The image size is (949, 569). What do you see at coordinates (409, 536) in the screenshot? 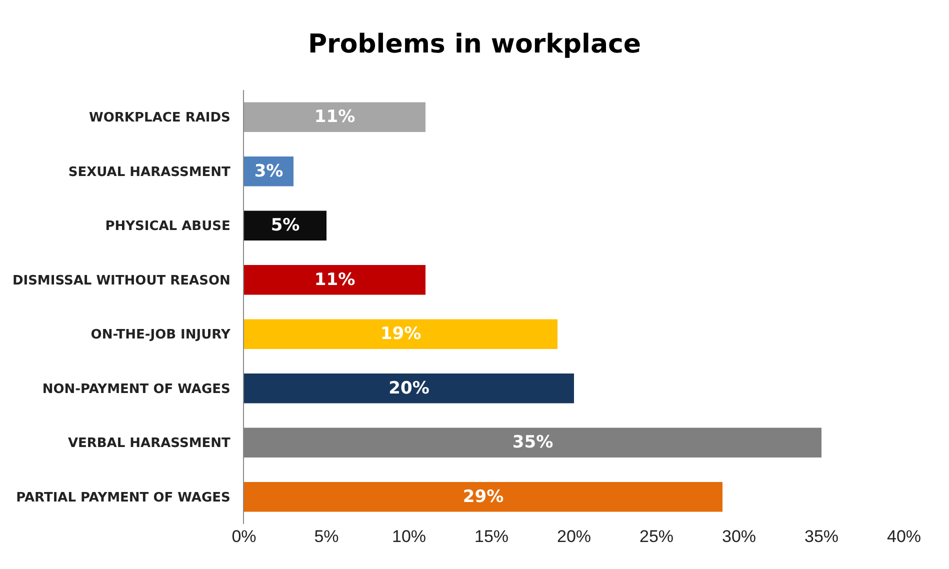
I see `x-tick-label: 10%` at bounding box center [409, 536].